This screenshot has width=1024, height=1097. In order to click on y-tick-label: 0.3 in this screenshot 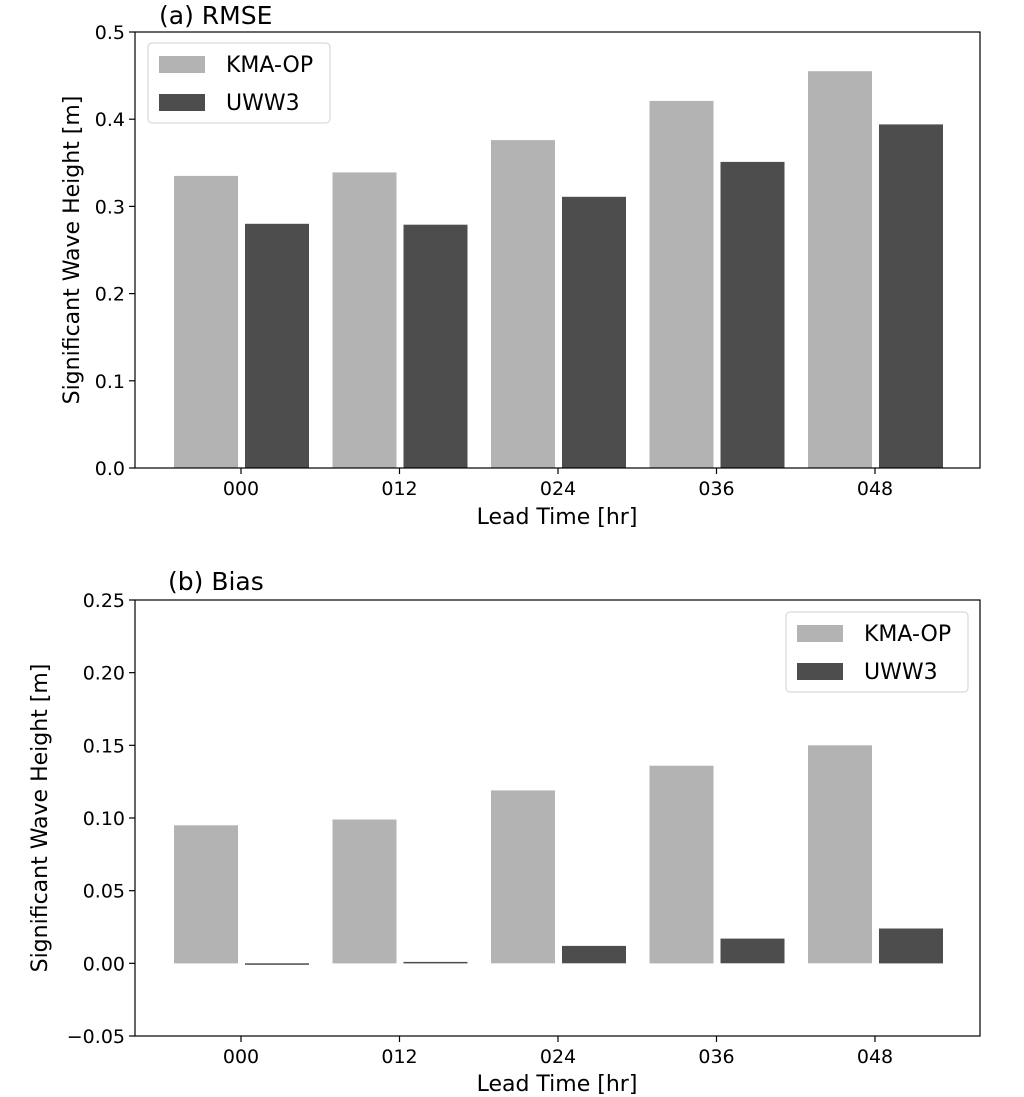, I will do `click(110, 207)`.